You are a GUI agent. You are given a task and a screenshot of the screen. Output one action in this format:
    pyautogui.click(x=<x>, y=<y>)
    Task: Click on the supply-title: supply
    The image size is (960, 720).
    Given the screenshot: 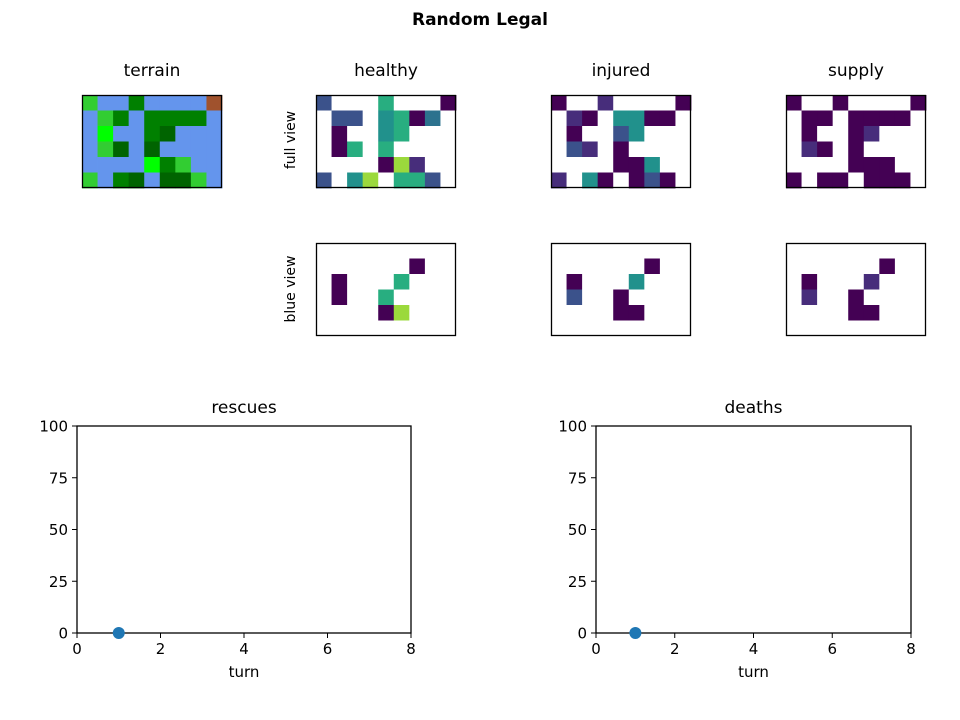 What is the action you would take?
    pyautogui.click(x=856, y=71)
    